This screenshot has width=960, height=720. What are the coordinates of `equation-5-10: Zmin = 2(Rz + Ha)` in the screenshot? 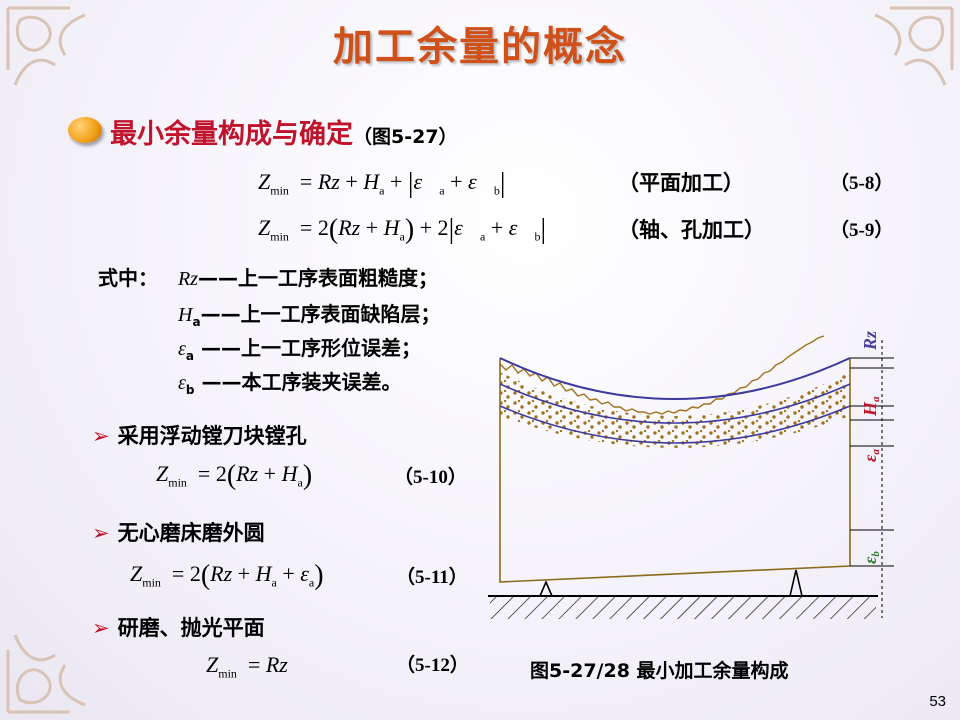 It's located at (234, 475).